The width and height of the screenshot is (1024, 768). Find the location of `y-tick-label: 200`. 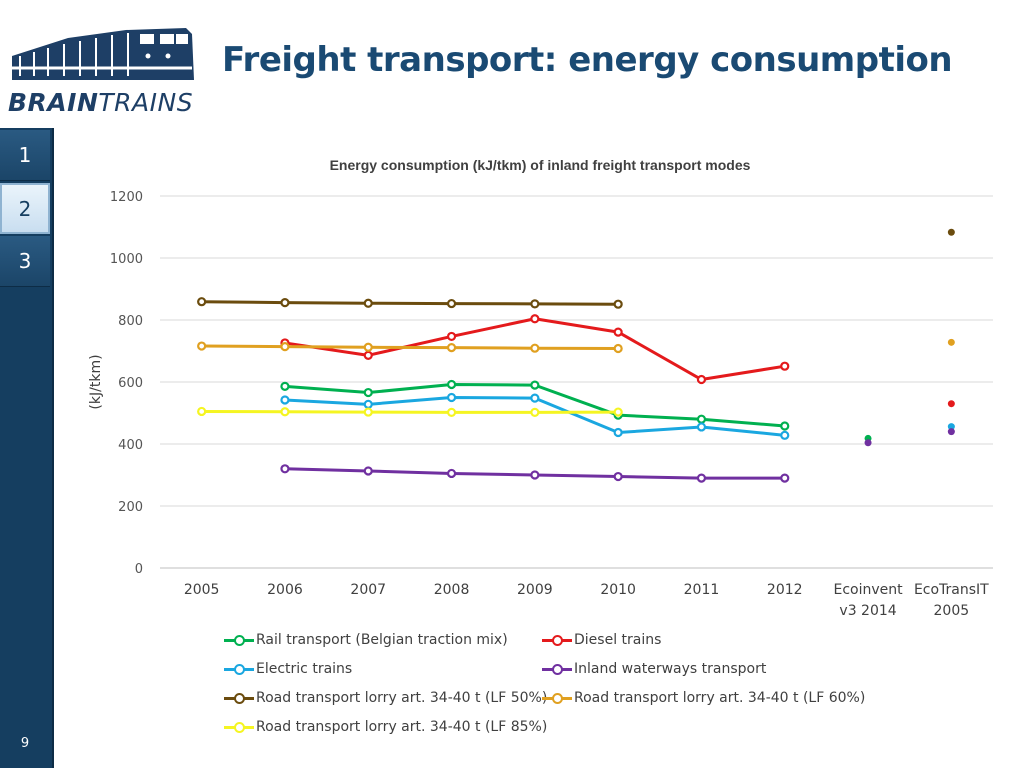

y-tick-label: 200 is located at coordinates (130, 507).